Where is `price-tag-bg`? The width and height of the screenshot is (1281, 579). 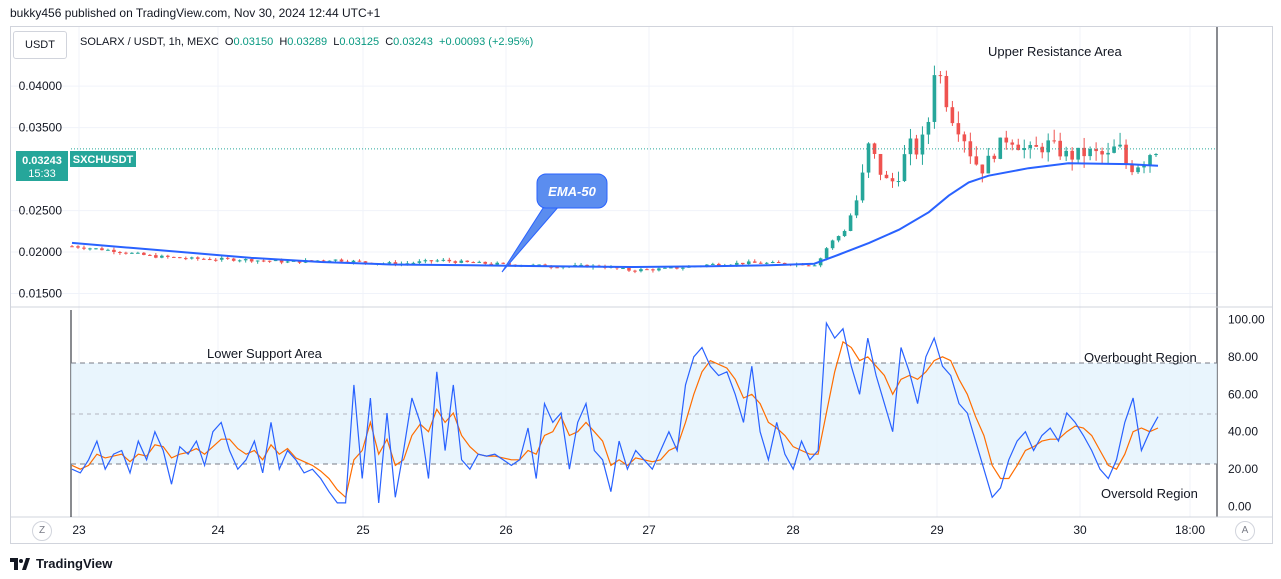
price-tag-bg is located at coordinates (42, 166).